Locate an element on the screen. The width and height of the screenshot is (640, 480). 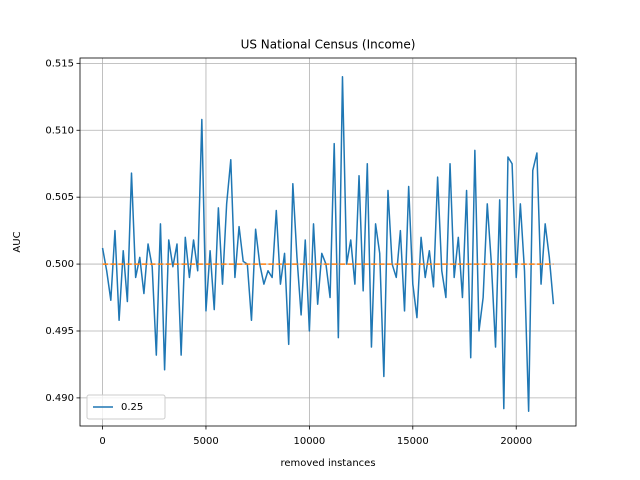
x-tick-label: 5000 is located at coordinates (205, 441).